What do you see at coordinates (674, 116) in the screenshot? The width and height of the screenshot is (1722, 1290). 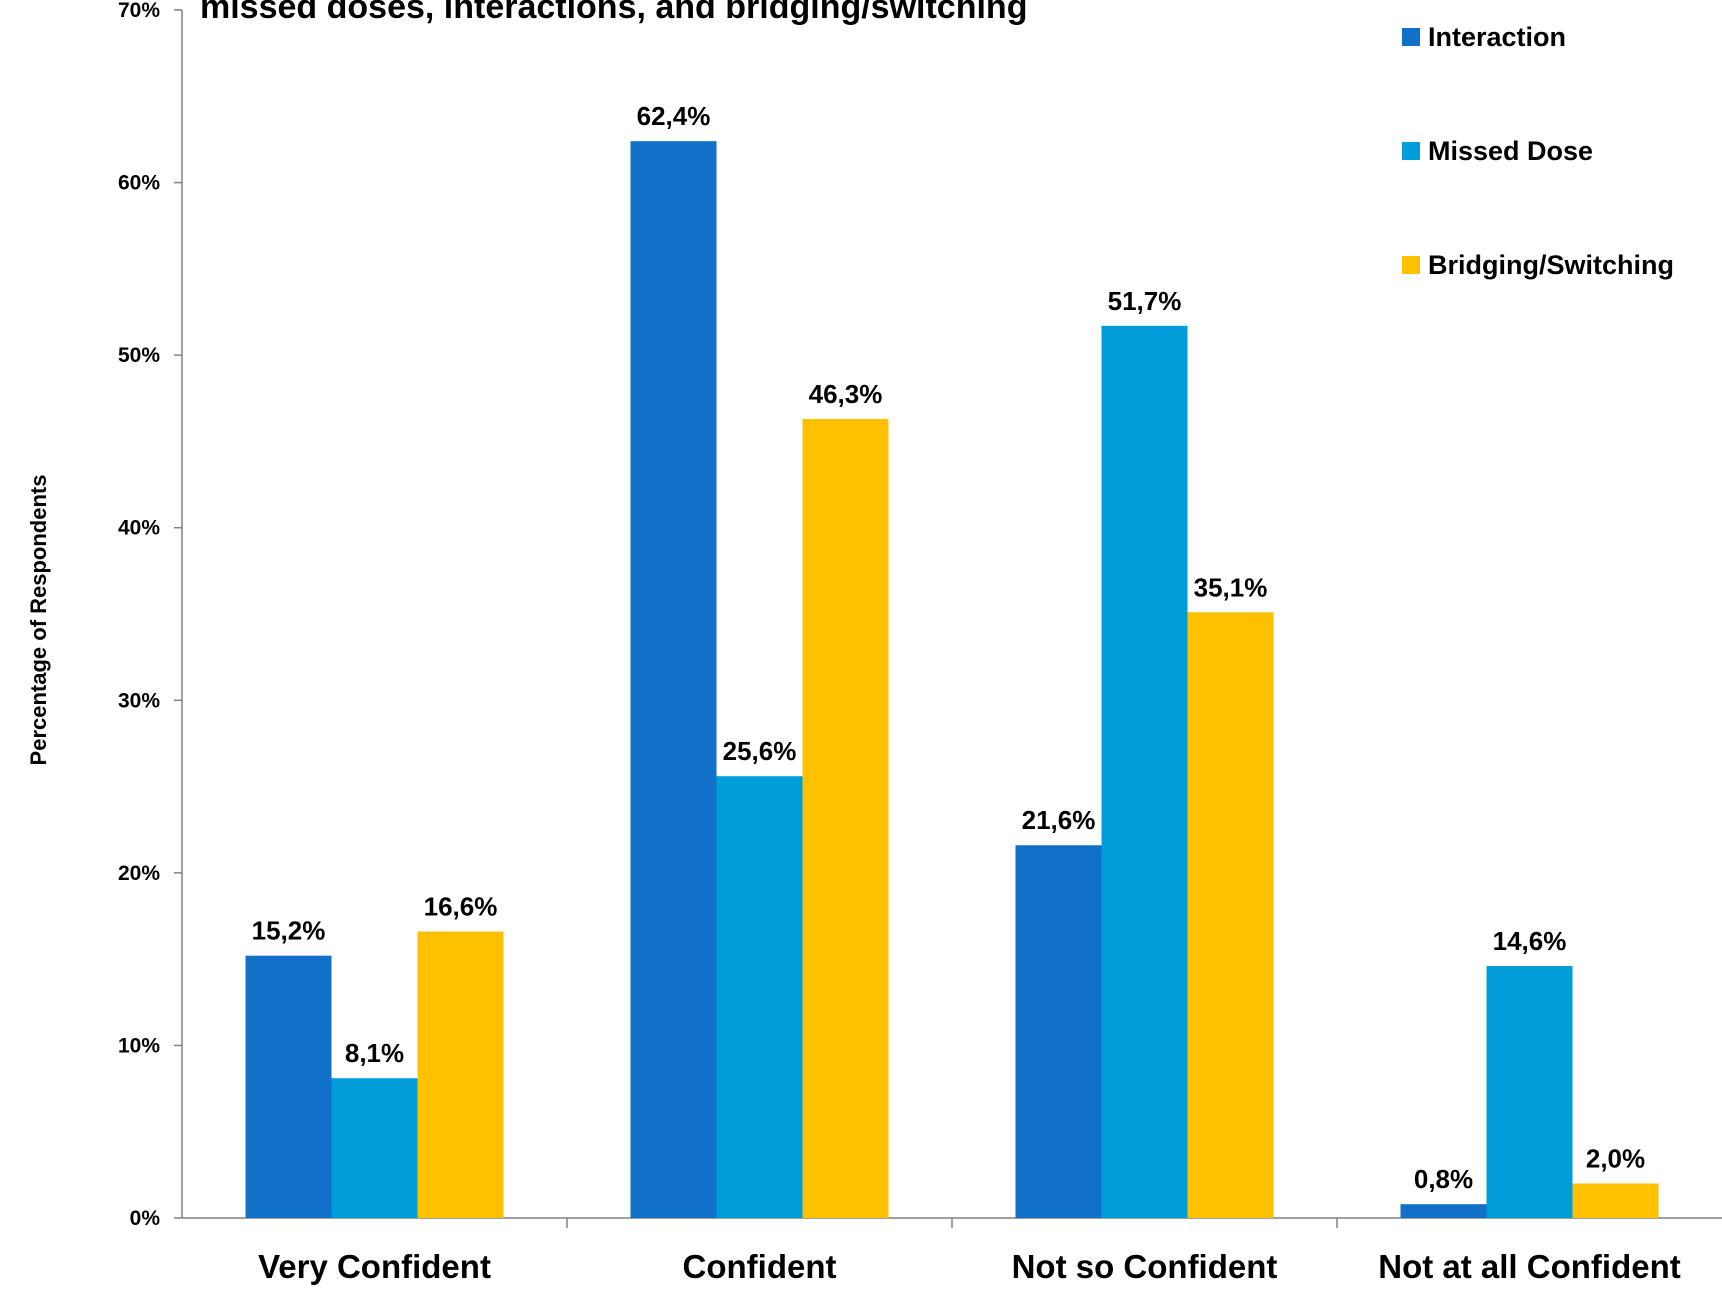 I see `data-label: 62,4%` at bounding box center [674, 116].